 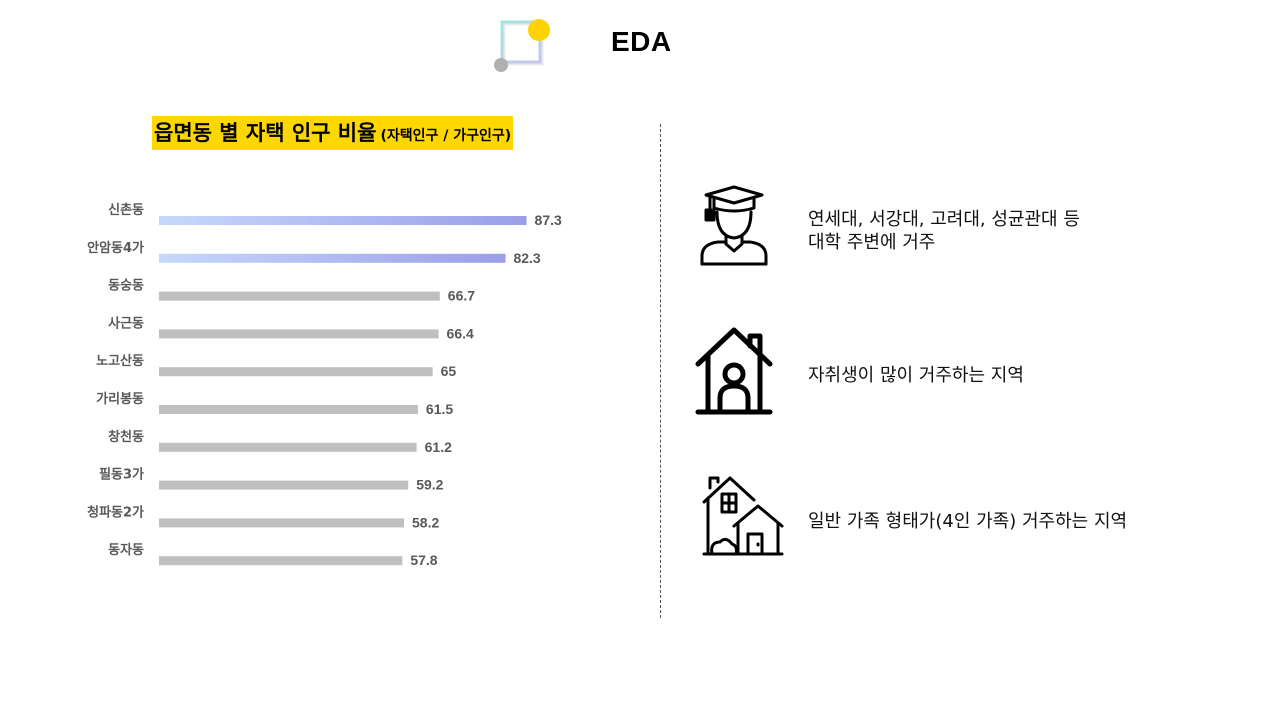 I want to click on value-label: 57.8, so click(x=423, y=560).